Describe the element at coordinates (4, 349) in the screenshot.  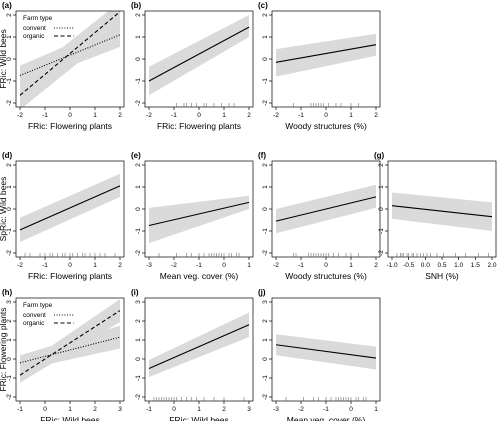
I see `y-axis-label: FRic: Flowering plants` at that location.